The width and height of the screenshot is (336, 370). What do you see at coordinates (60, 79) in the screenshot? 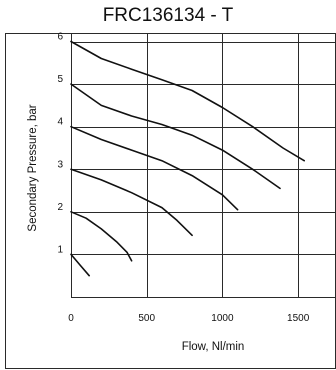
I see `y-tick-label: 5` at bounding box center [60, 79].